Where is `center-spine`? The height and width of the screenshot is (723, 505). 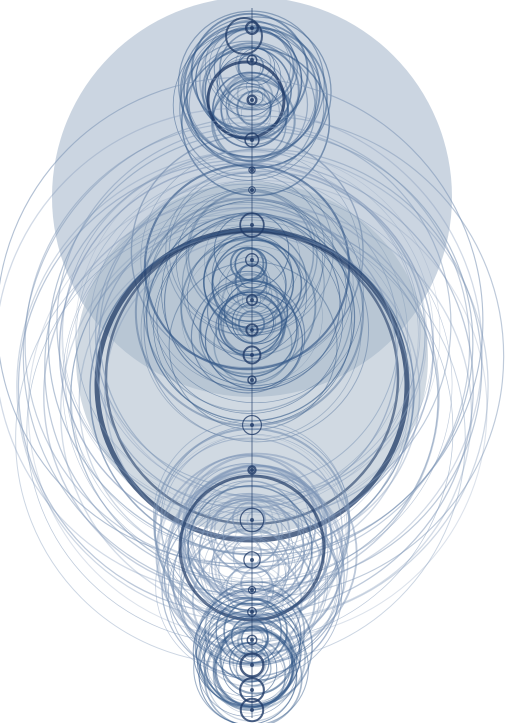
center-spine is located at coordinates (252, 365).